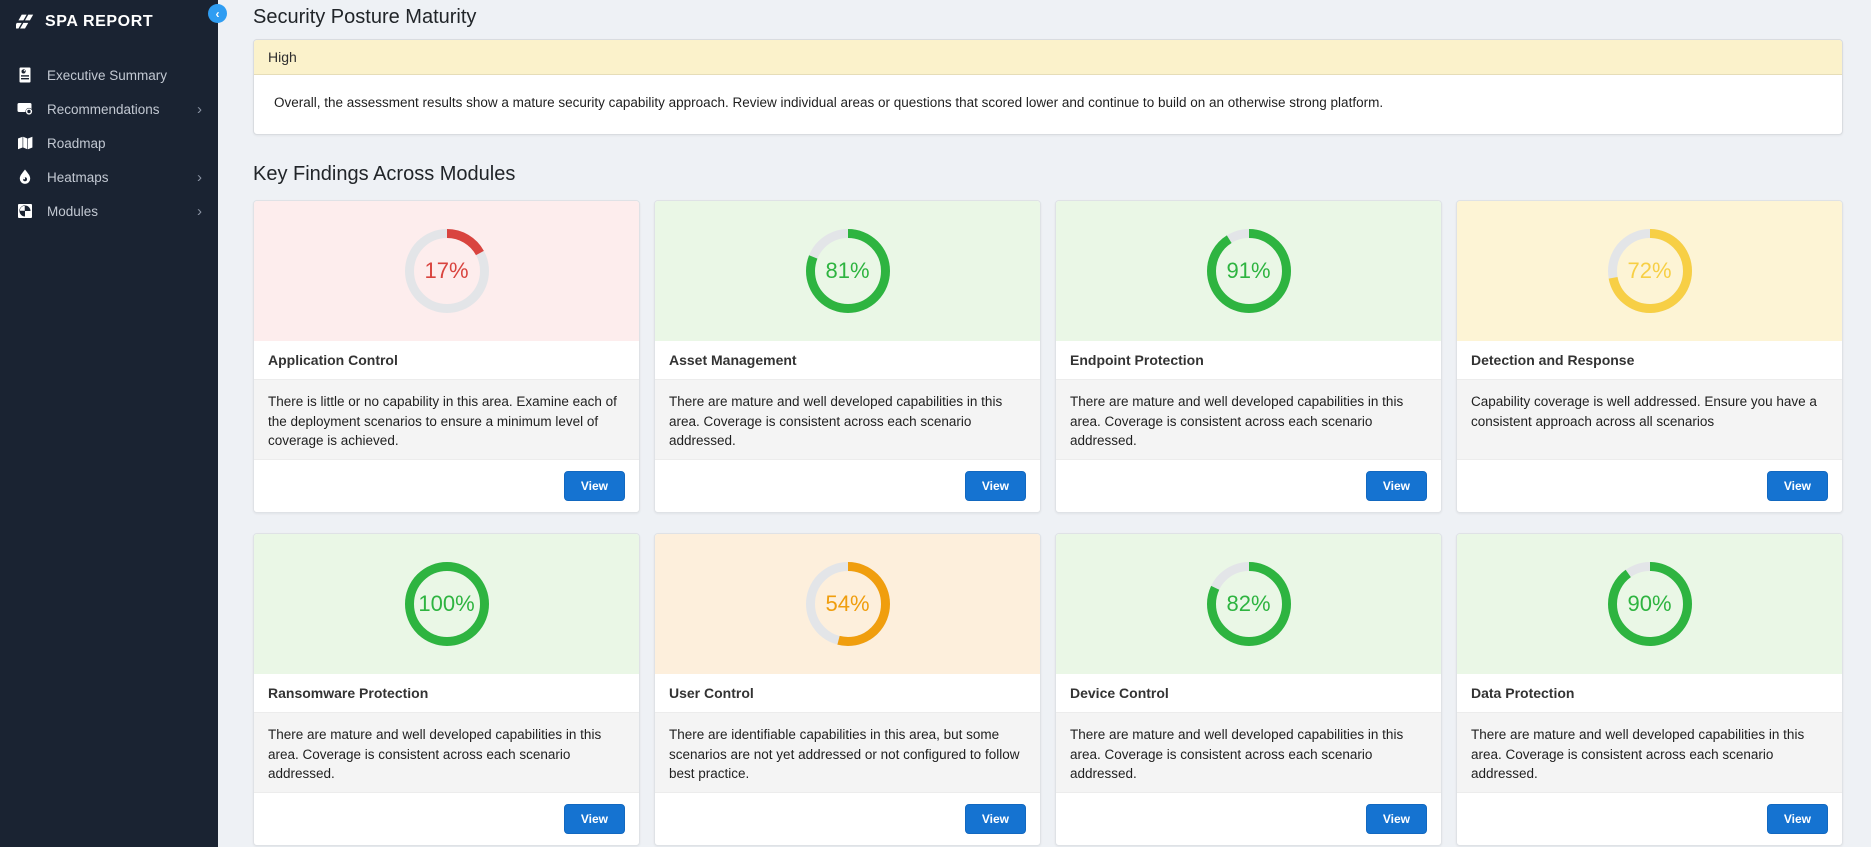  I want to click on sidebar-item-label: Heatmaps, so click(78, 177).